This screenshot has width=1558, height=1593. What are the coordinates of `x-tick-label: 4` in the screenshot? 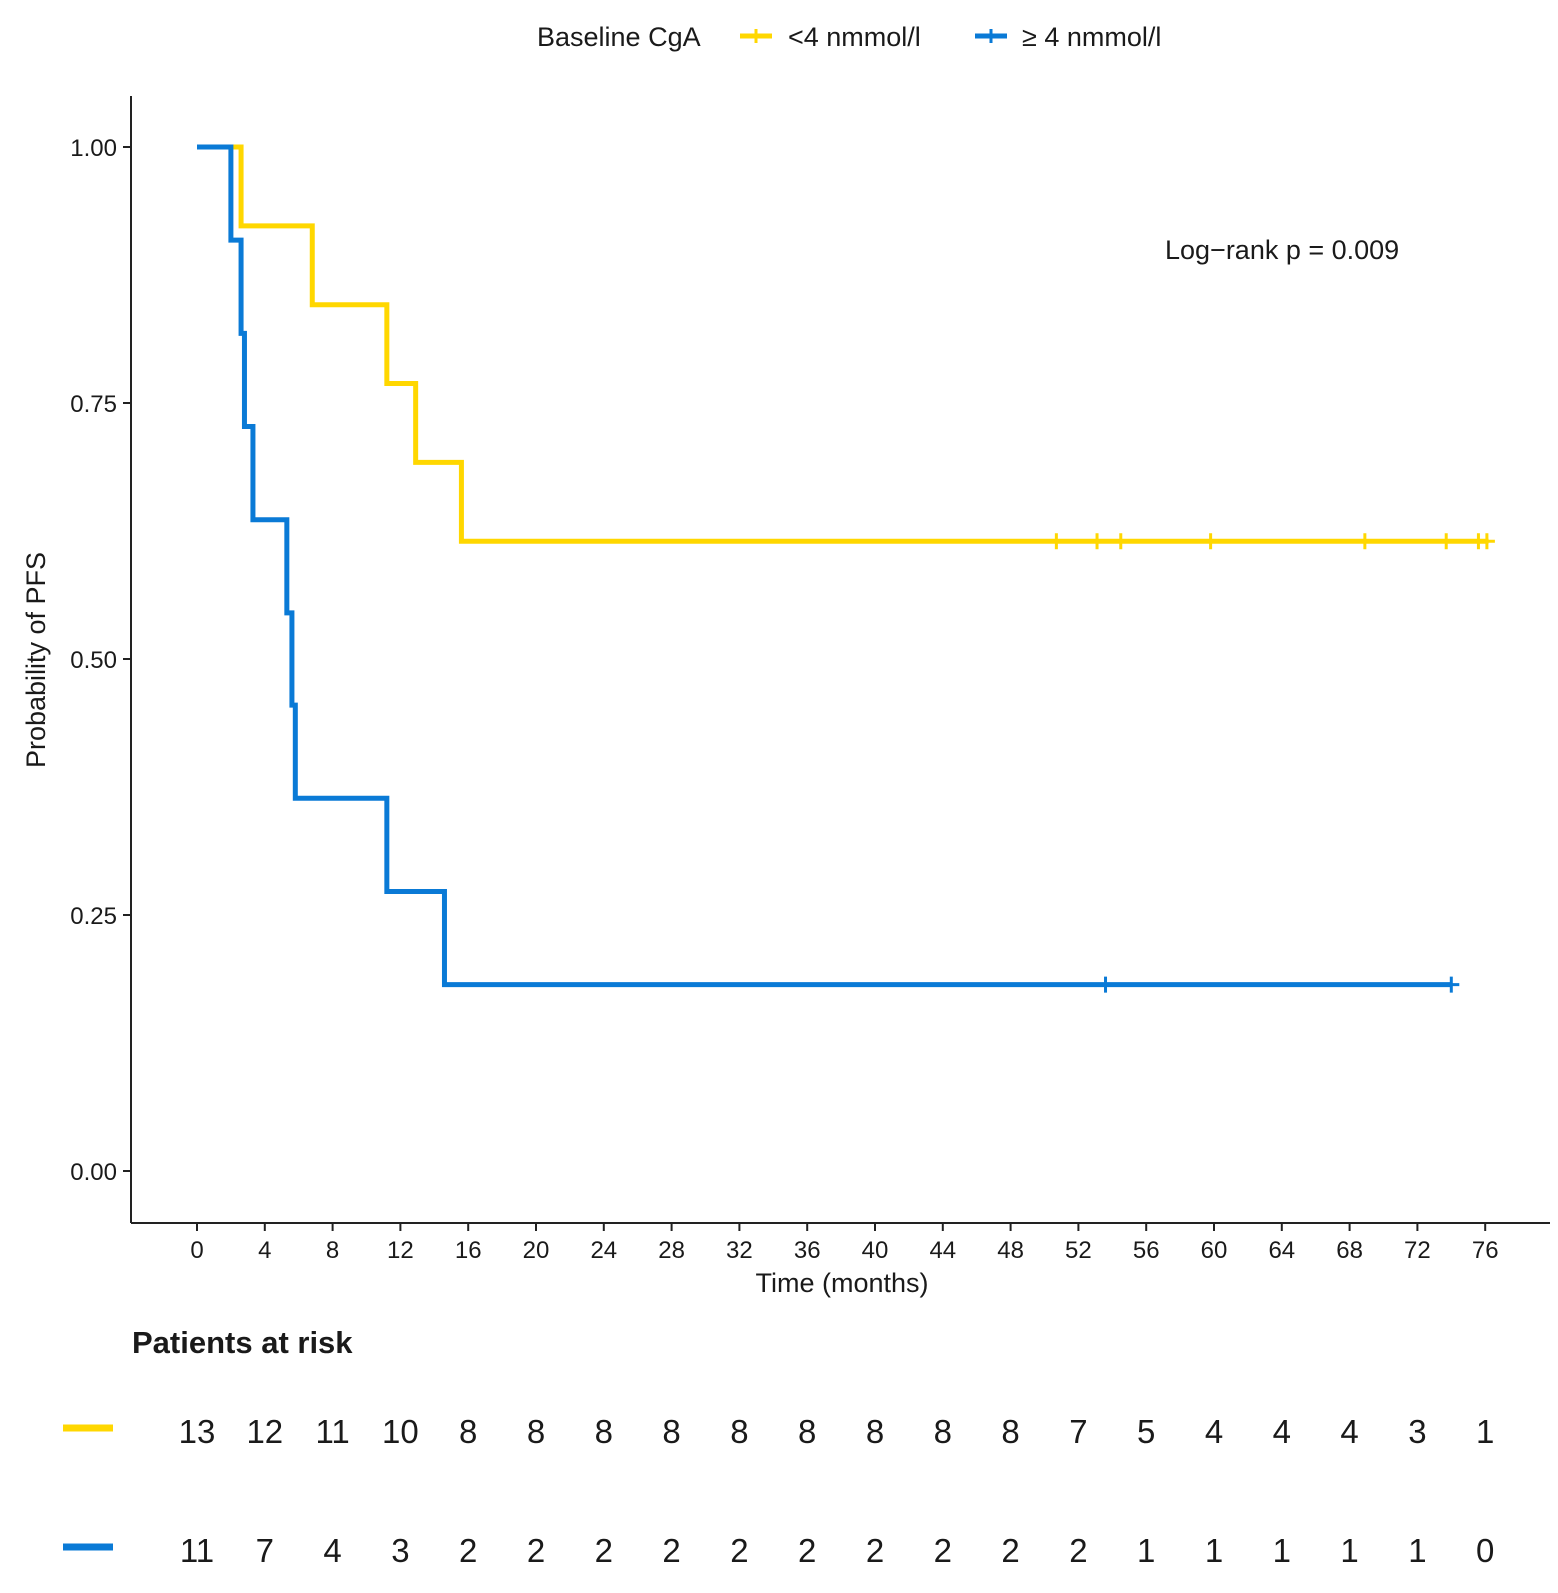 It's located at (264, 1250).